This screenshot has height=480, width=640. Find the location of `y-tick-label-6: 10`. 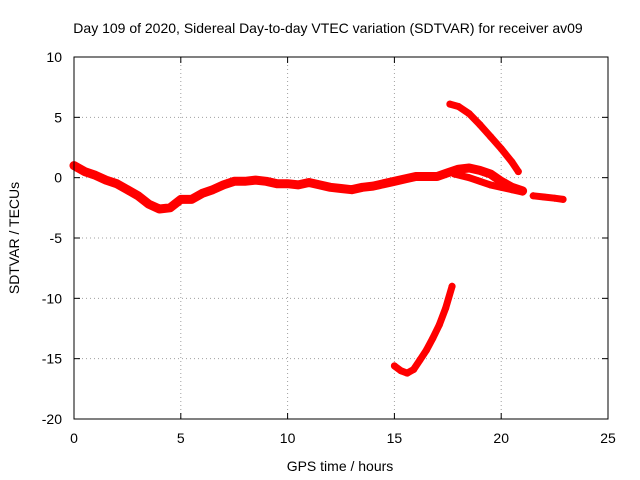

y-tick-label-6: 10 is located at coordinates (54, 57).